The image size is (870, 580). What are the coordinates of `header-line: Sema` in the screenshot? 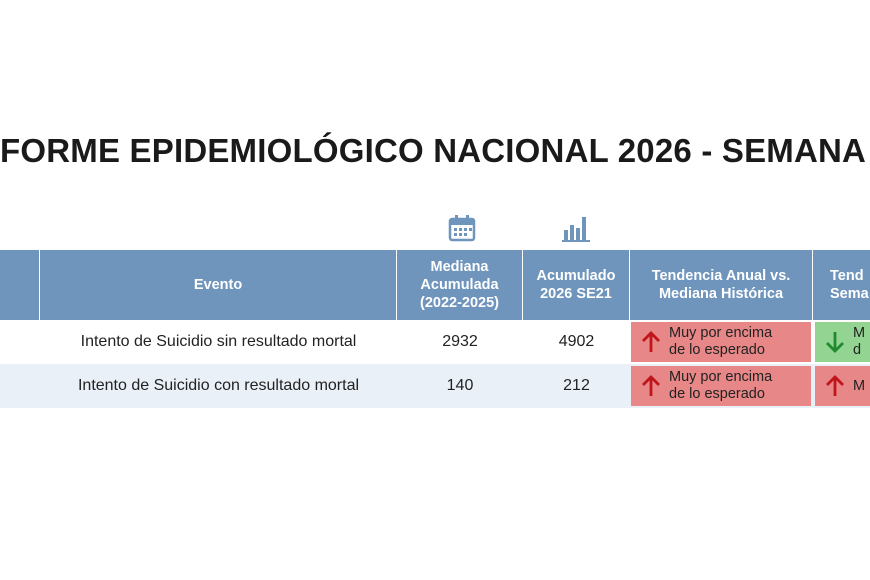 It's located at (849, 294).